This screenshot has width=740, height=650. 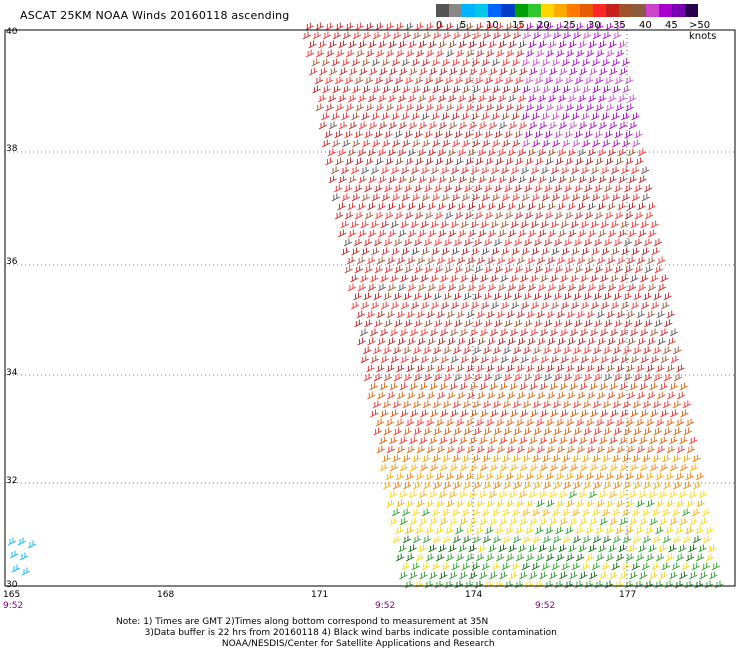 What do you see at coordinates (443, 10) in the screenshot?
I see `legend-swatch` at bounding box center [443, 10].